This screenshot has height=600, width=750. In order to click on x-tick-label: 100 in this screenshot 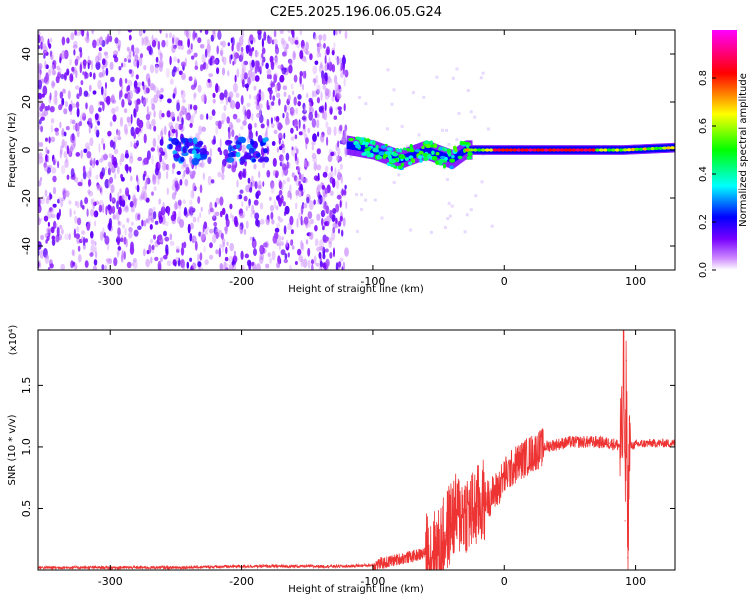, I will do `click(635, 281)`.